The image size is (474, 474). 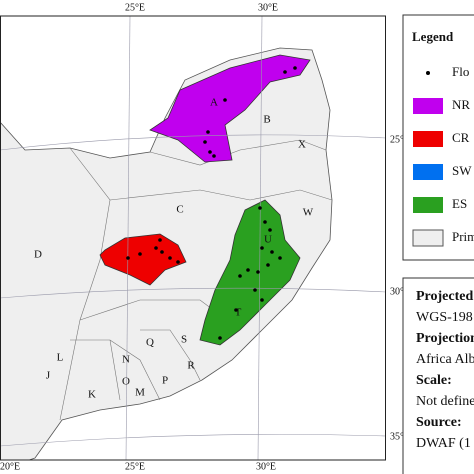 I want to click on legend: Legend Flo NR CR SW ES Prim, so click(x=438, y=137).